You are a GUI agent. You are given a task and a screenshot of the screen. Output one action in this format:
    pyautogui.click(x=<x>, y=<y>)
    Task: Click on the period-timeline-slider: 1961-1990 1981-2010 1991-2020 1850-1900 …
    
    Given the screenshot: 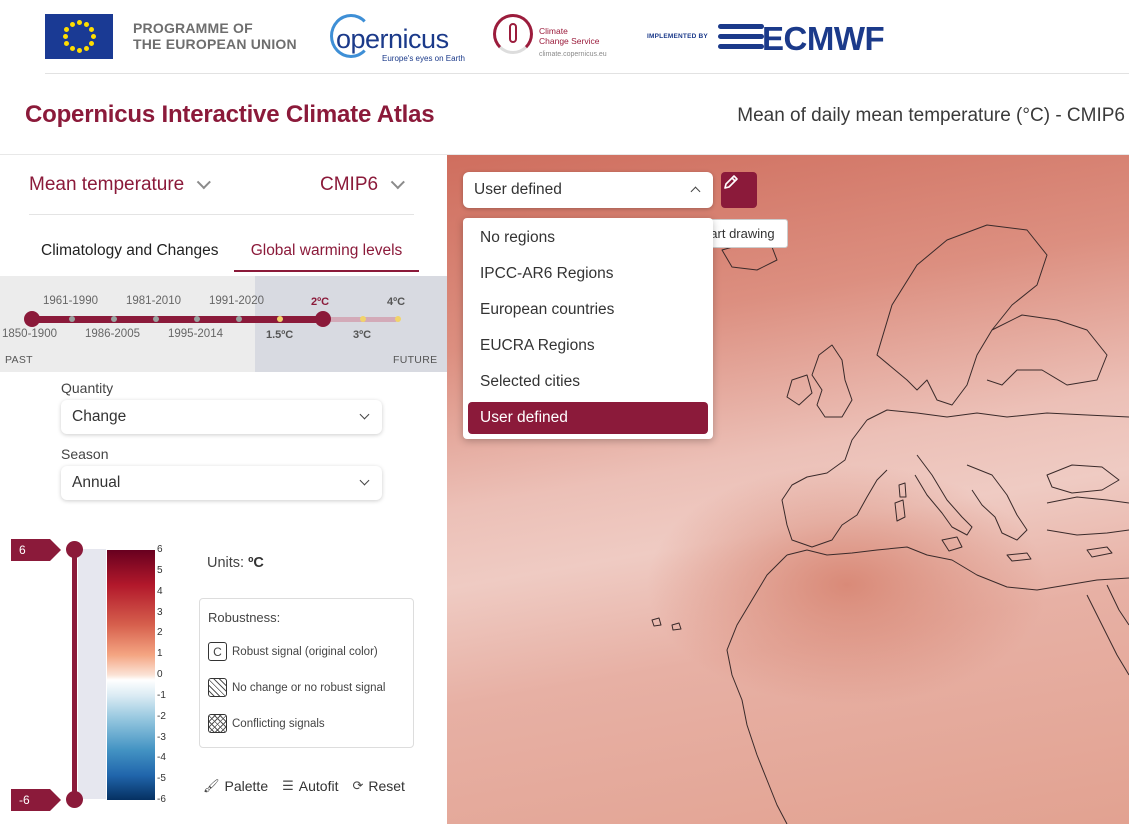 What is the action you would take?
    pyautogui.click(x=223, y=324)
    